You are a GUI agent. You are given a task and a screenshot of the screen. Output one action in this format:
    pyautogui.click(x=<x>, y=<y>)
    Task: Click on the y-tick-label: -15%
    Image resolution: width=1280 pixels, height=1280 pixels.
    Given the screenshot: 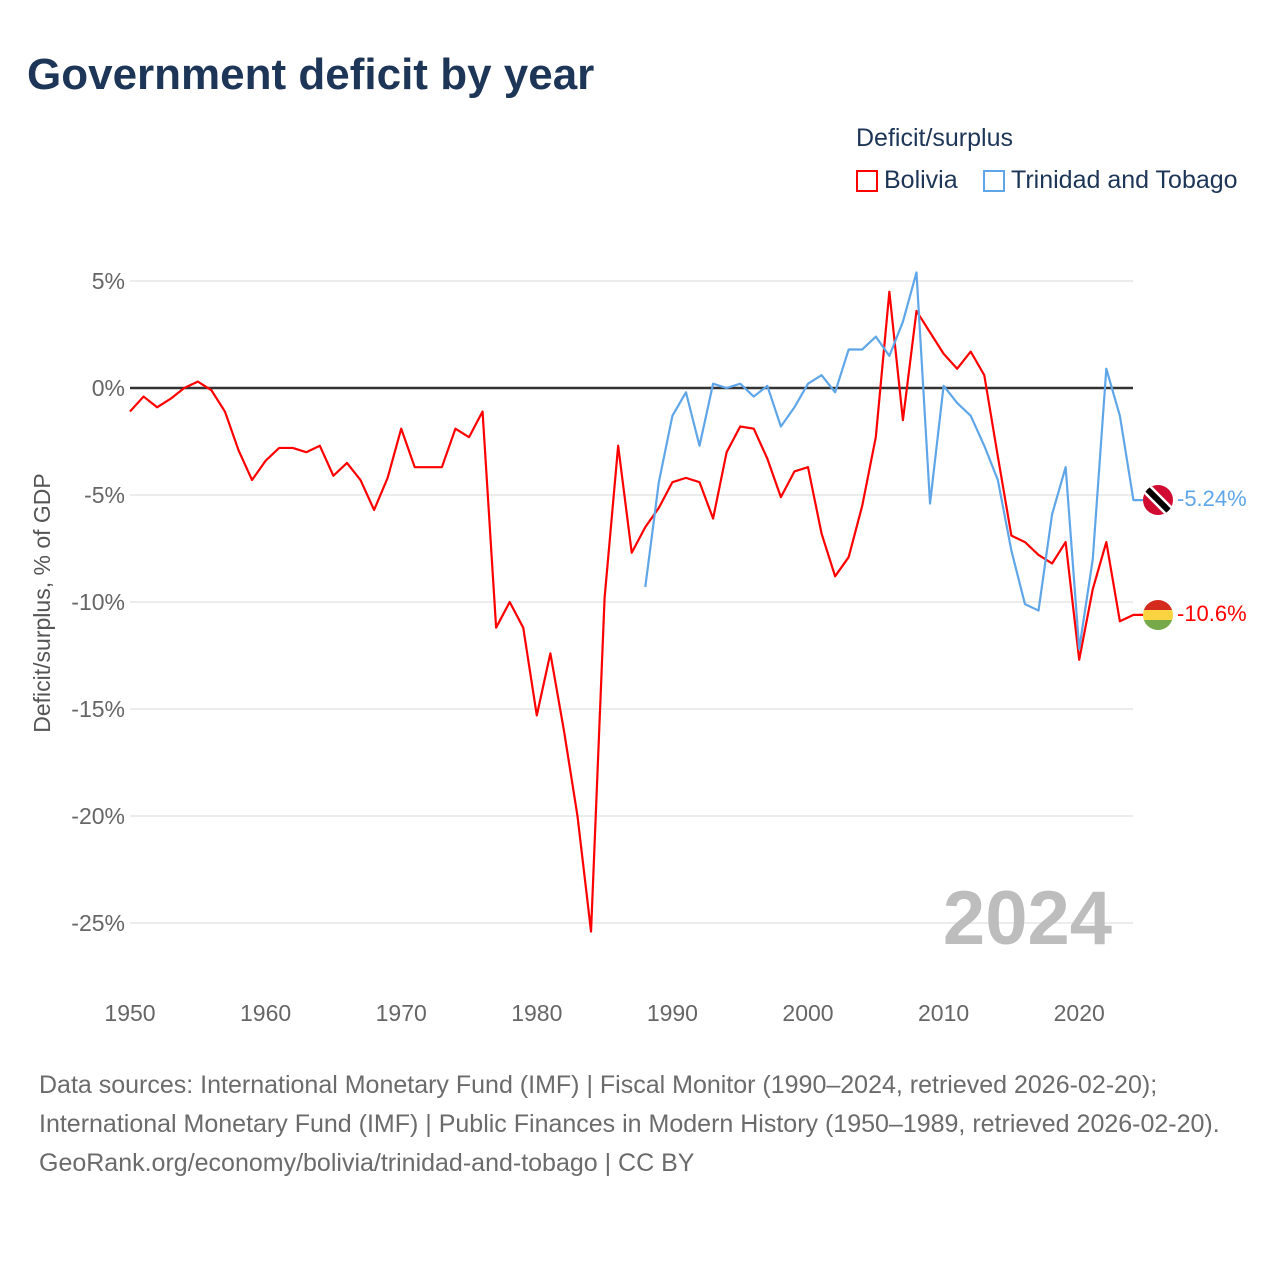 What is the action you would take?
    pyautogui.click(x=98, y=709)
    